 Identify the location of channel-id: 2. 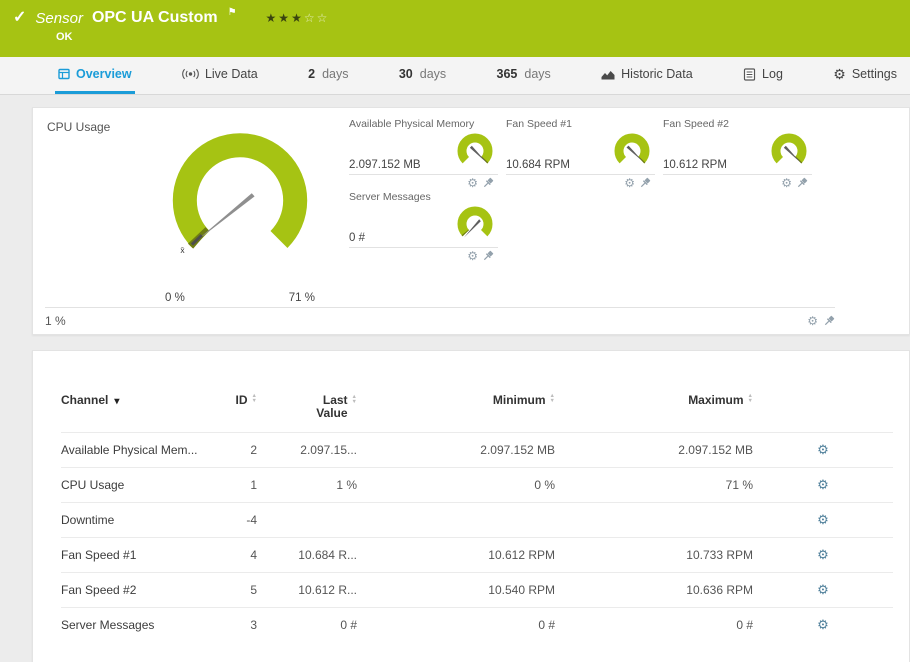
(239, 450).